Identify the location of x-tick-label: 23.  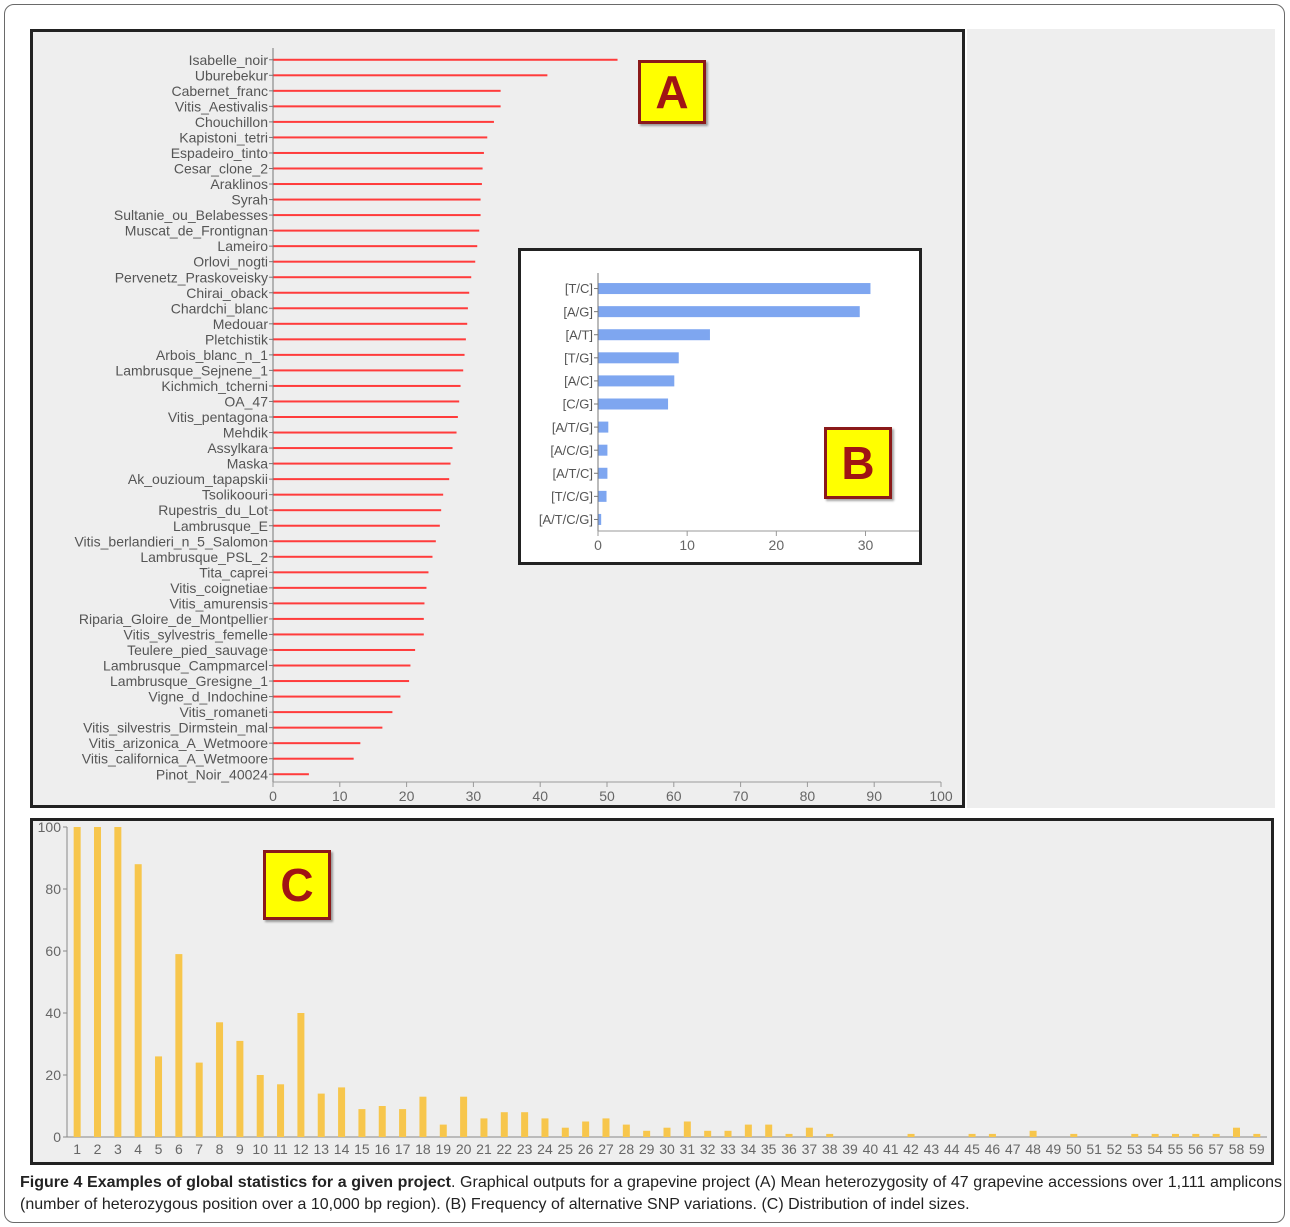
(525, 1149).